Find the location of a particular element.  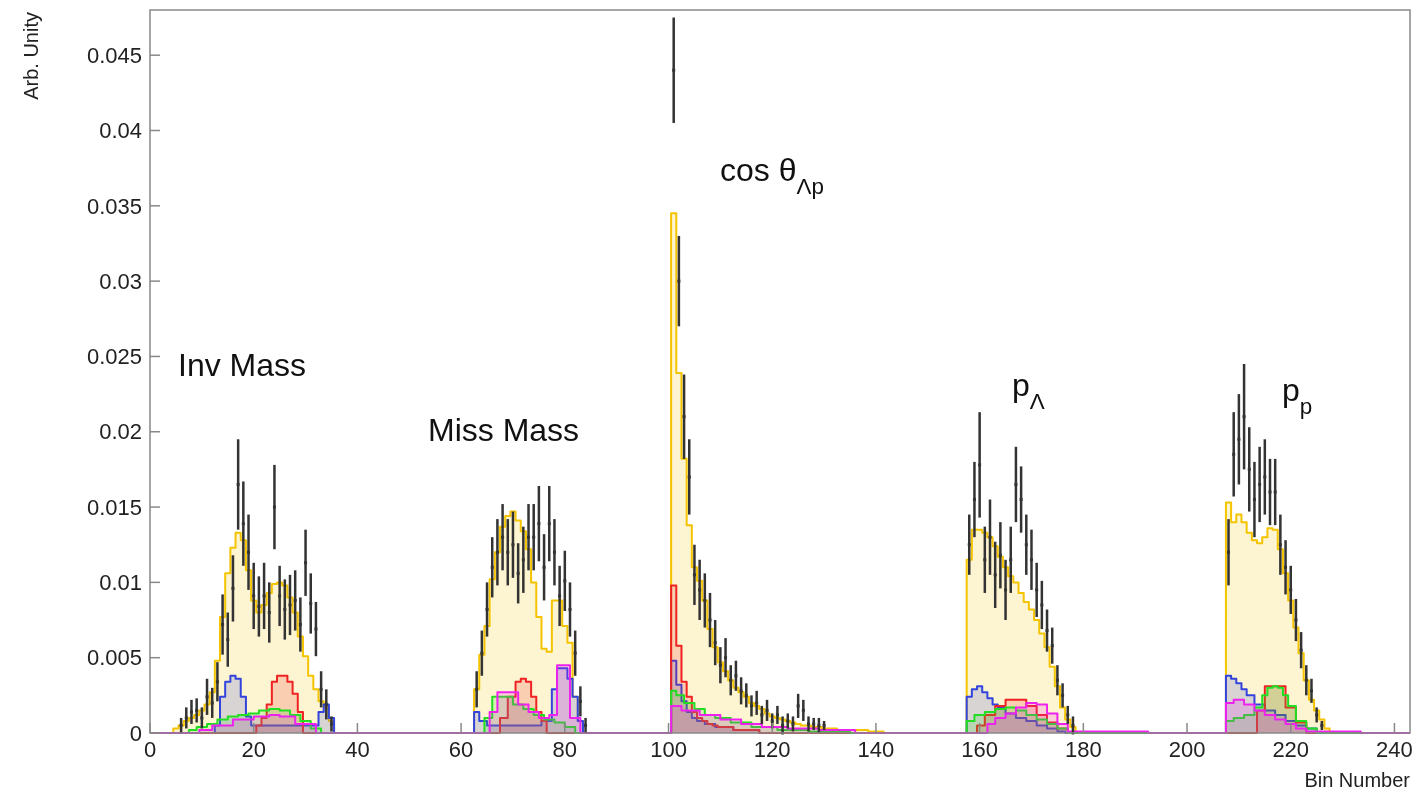

y-tick-label: 0.04 is located at coordinates (120, 131).